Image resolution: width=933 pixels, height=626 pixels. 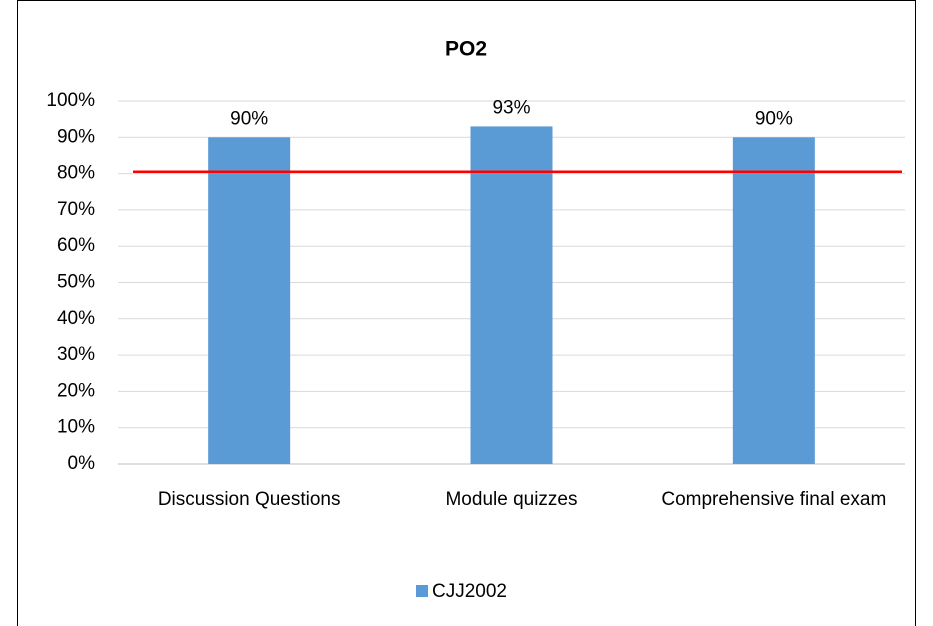 What do you see at coordinates (76, 354) in the screenshot?
I see `y-tick-label: 30%` at bounding box center [76, 354].